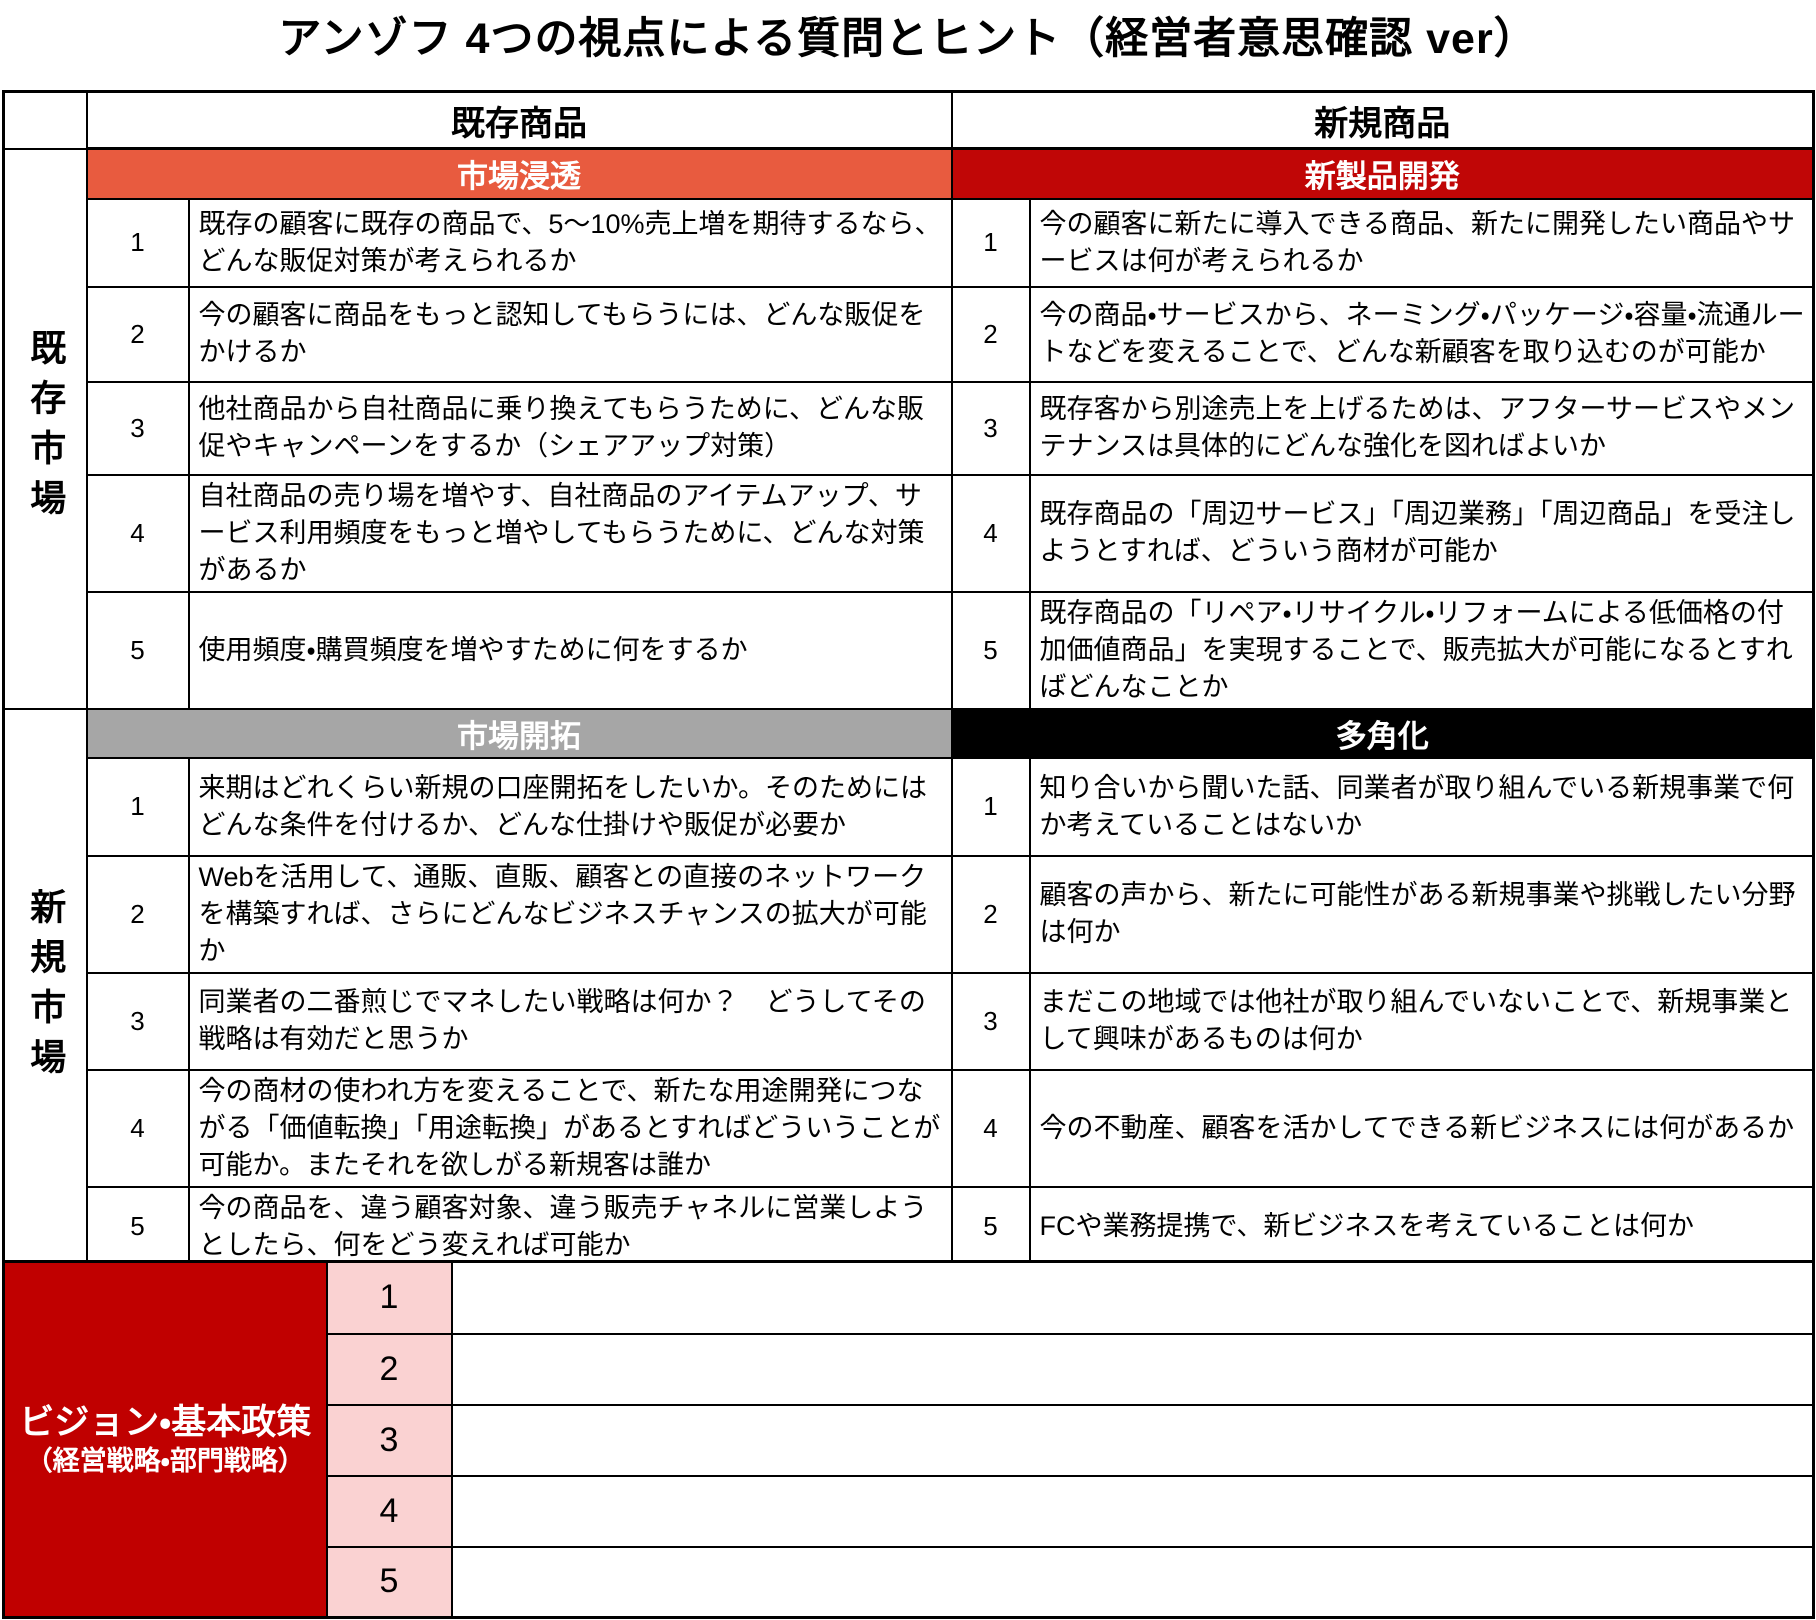 The height and width of the screenshot is (1620, 1816). Describe the element at coordinates (1382, 120) in the screenshot. I see `column-header-new-products: 新規商品` at that location.